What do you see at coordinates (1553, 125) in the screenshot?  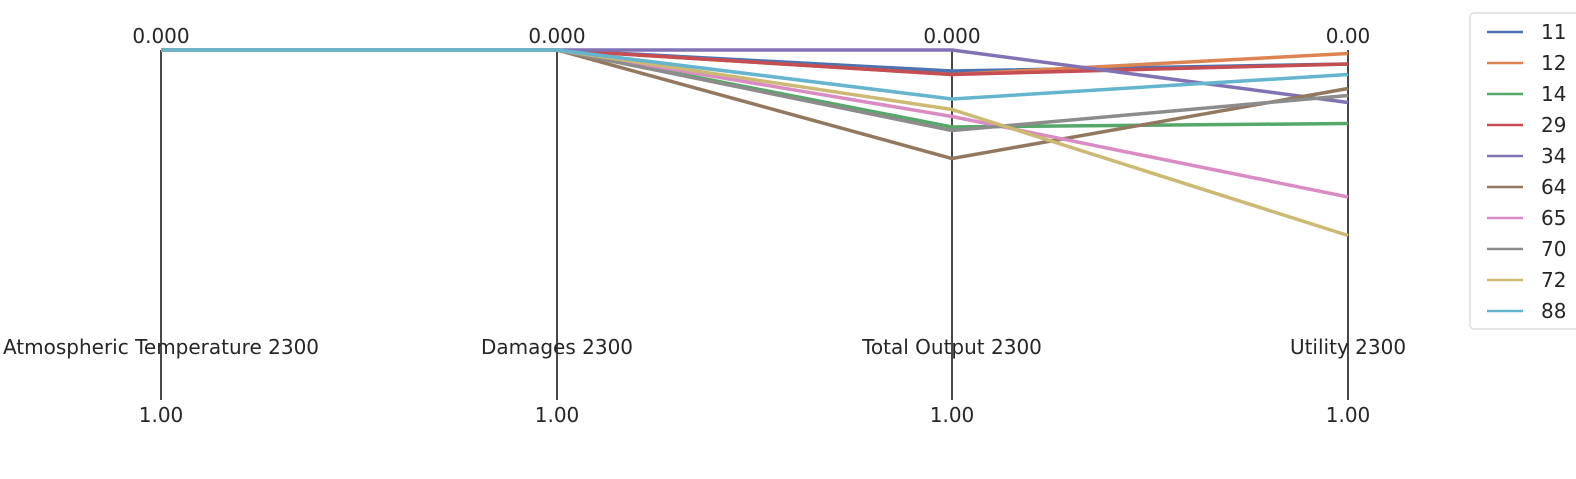 I see `legend-label-29: 29` at bounding box center [1553, 125].